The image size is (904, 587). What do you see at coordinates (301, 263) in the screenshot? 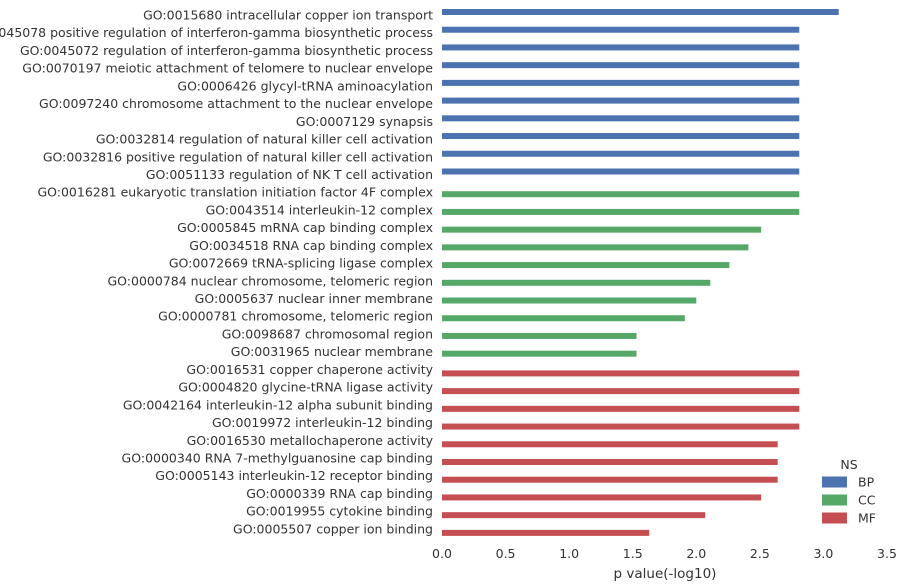
I see `category-label: GO:0072669 tRNA-splicing ligase complex` at bounding box center [301, 263].